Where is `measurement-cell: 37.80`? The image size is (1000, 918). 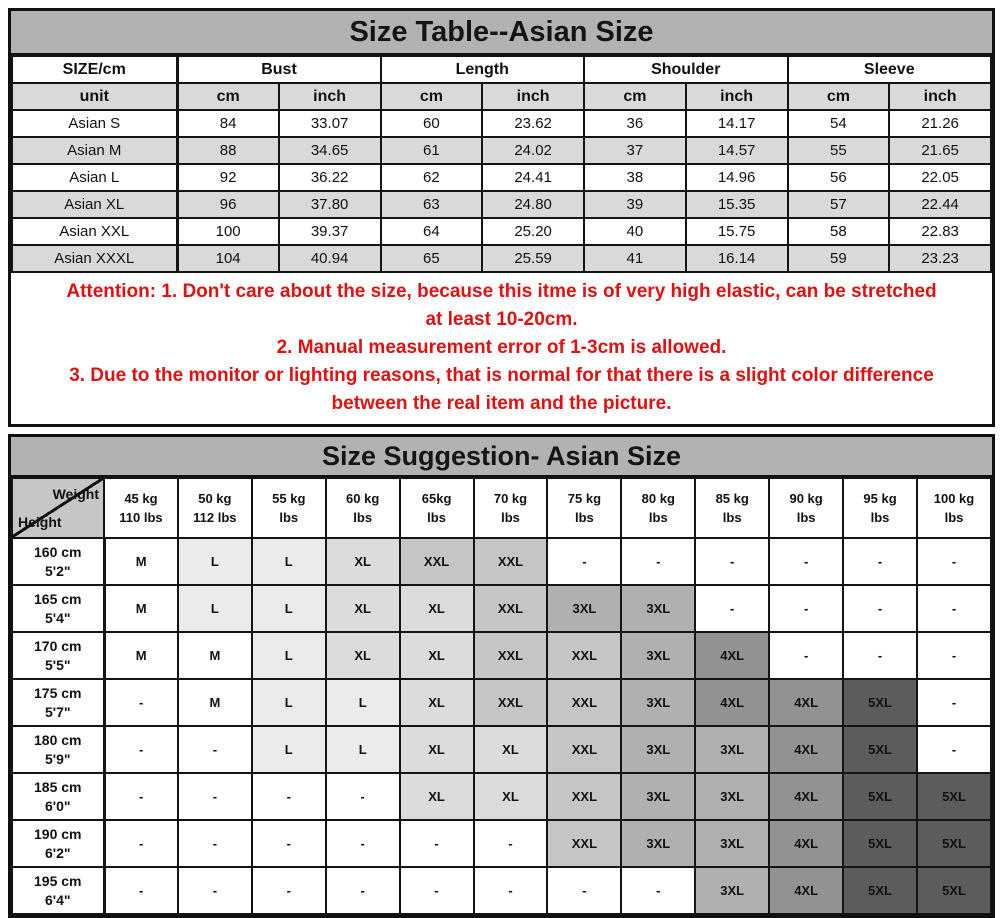
measurement-cell: 37.80 is located at coordinates (329, 204).